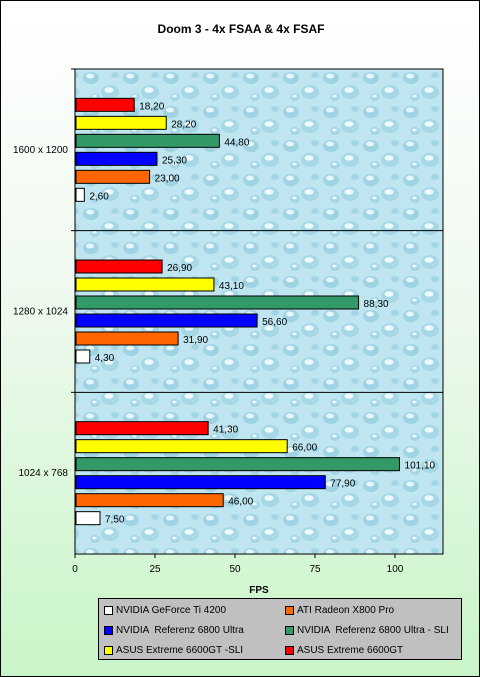 The image size is (480, 677). Describe the element at coordinates (105, 358) in the screenshot. I see `data-label: 4,30` at that location.